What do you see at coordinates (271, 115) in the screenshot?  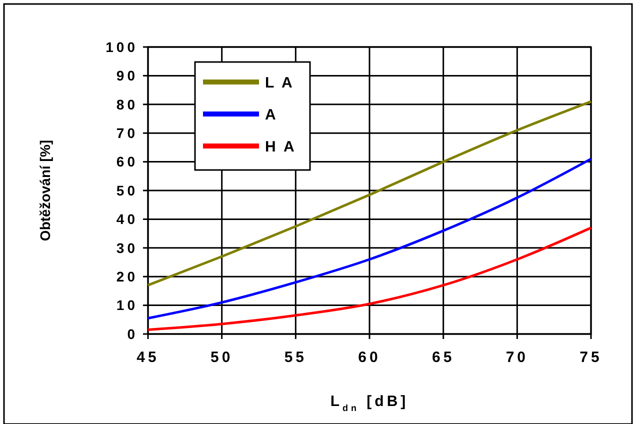 I see `legend-label: A` at bounding box center [271, 115].